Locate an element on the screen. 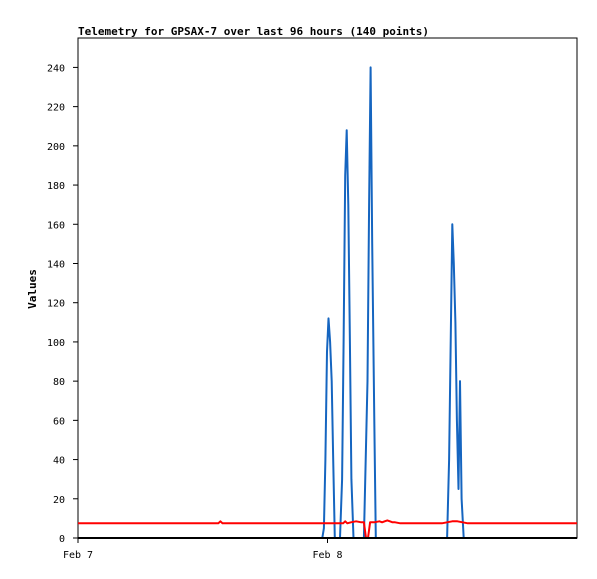 The image size is (597, 579). y-tick-label: 220 is located at coordinates (56, 108).